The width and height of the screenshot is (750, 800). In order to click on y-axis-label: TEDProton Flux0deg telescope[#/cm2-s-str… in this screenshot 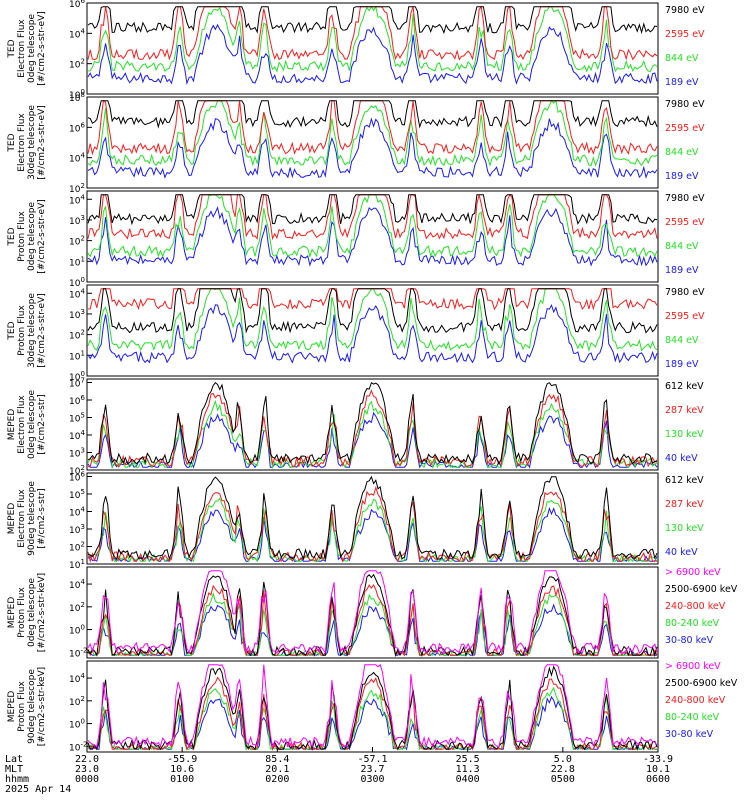, I will do `click(27, 236)`.